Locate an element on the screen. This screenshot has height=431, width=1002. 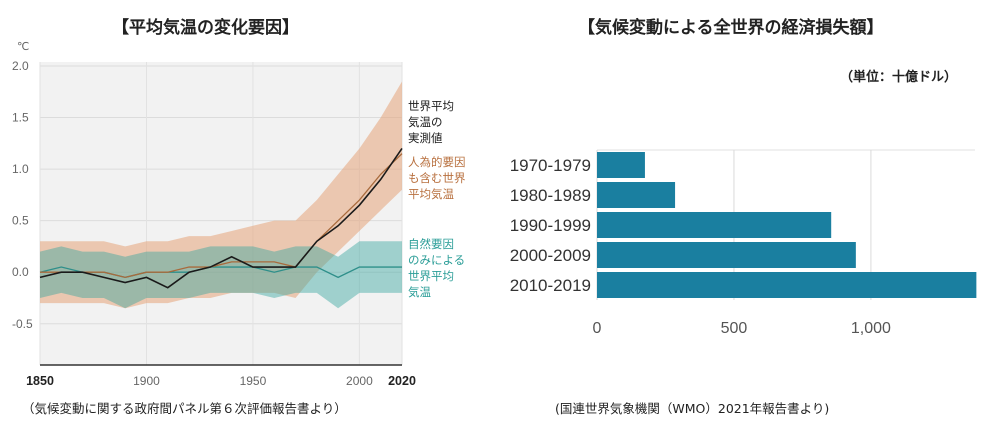
observed-temperature-line is located at coordinates (221, 218).